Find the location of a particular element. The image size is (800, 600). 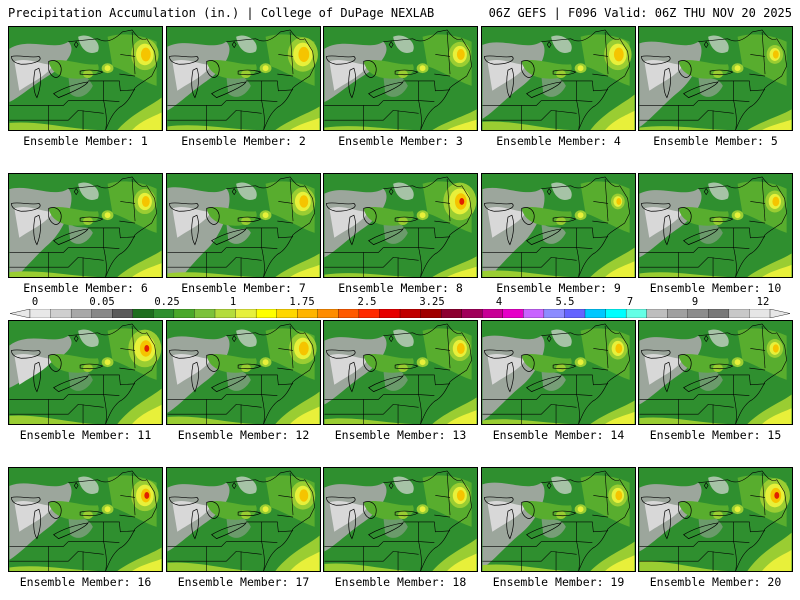

ensemble-panel: Ensemble Member: 9 is located at coordinates (558, 234).